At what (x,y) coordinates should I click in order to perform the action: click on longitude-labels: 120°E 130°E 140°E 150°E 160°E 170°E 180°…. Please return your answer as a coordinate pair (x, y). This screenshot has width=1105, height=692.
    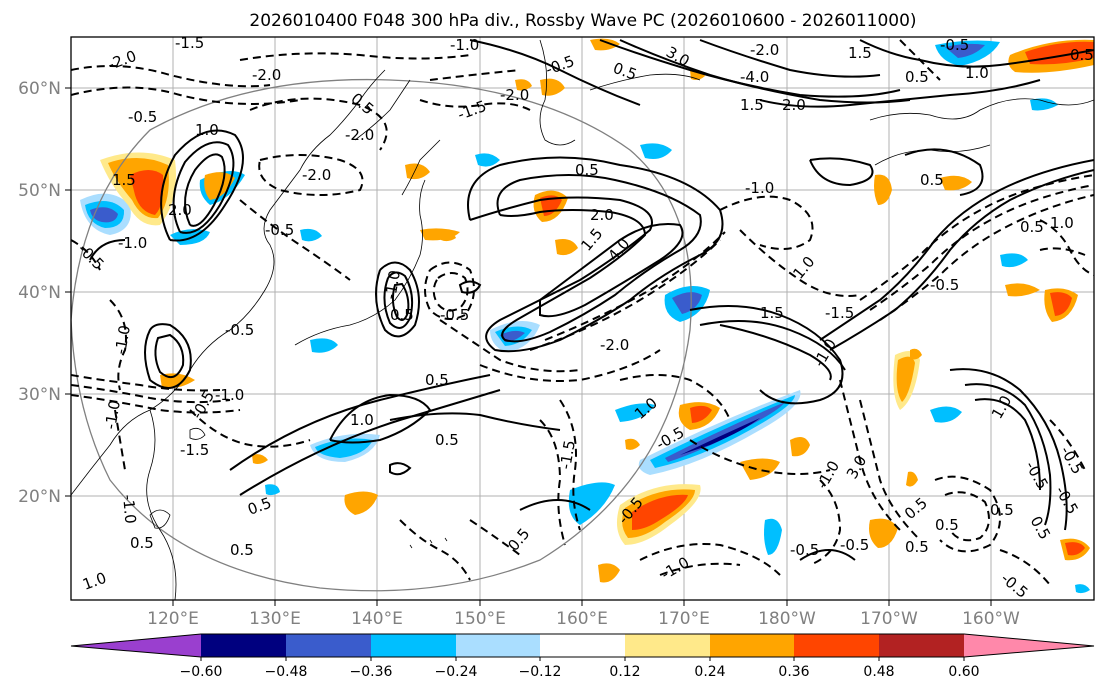
    Looking at the image, I should click on (583, 619).